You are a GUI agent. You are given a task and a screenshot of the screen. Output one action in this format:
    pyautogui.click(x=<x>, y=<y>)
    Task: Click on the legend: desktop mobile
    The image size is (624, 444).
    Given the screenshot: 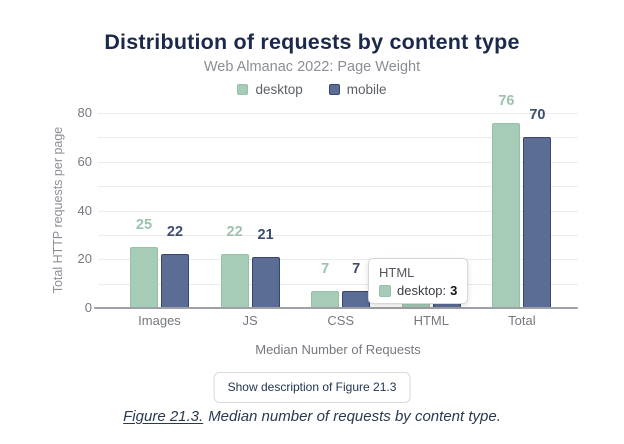 What is the action you would take?
    pyautogui.click(x=312, y=89)
    